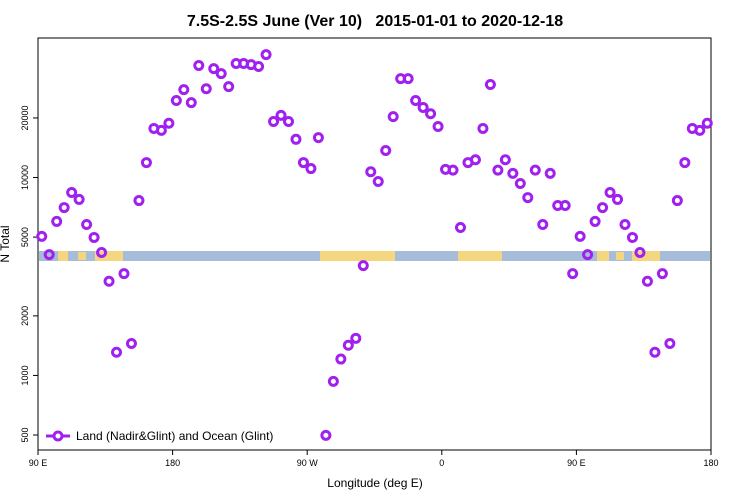 The width and height of the screenshot is (750, 500). I want to click on y-tick-label: 500, so click(25, 434).